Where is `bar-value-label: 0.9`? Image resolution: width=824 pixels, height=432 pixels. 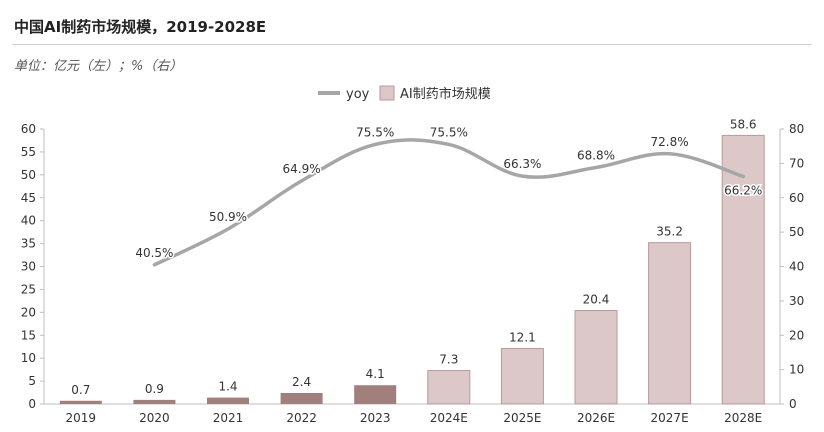
bar-value-label: 0.9 is located at coordinates (154, 389).